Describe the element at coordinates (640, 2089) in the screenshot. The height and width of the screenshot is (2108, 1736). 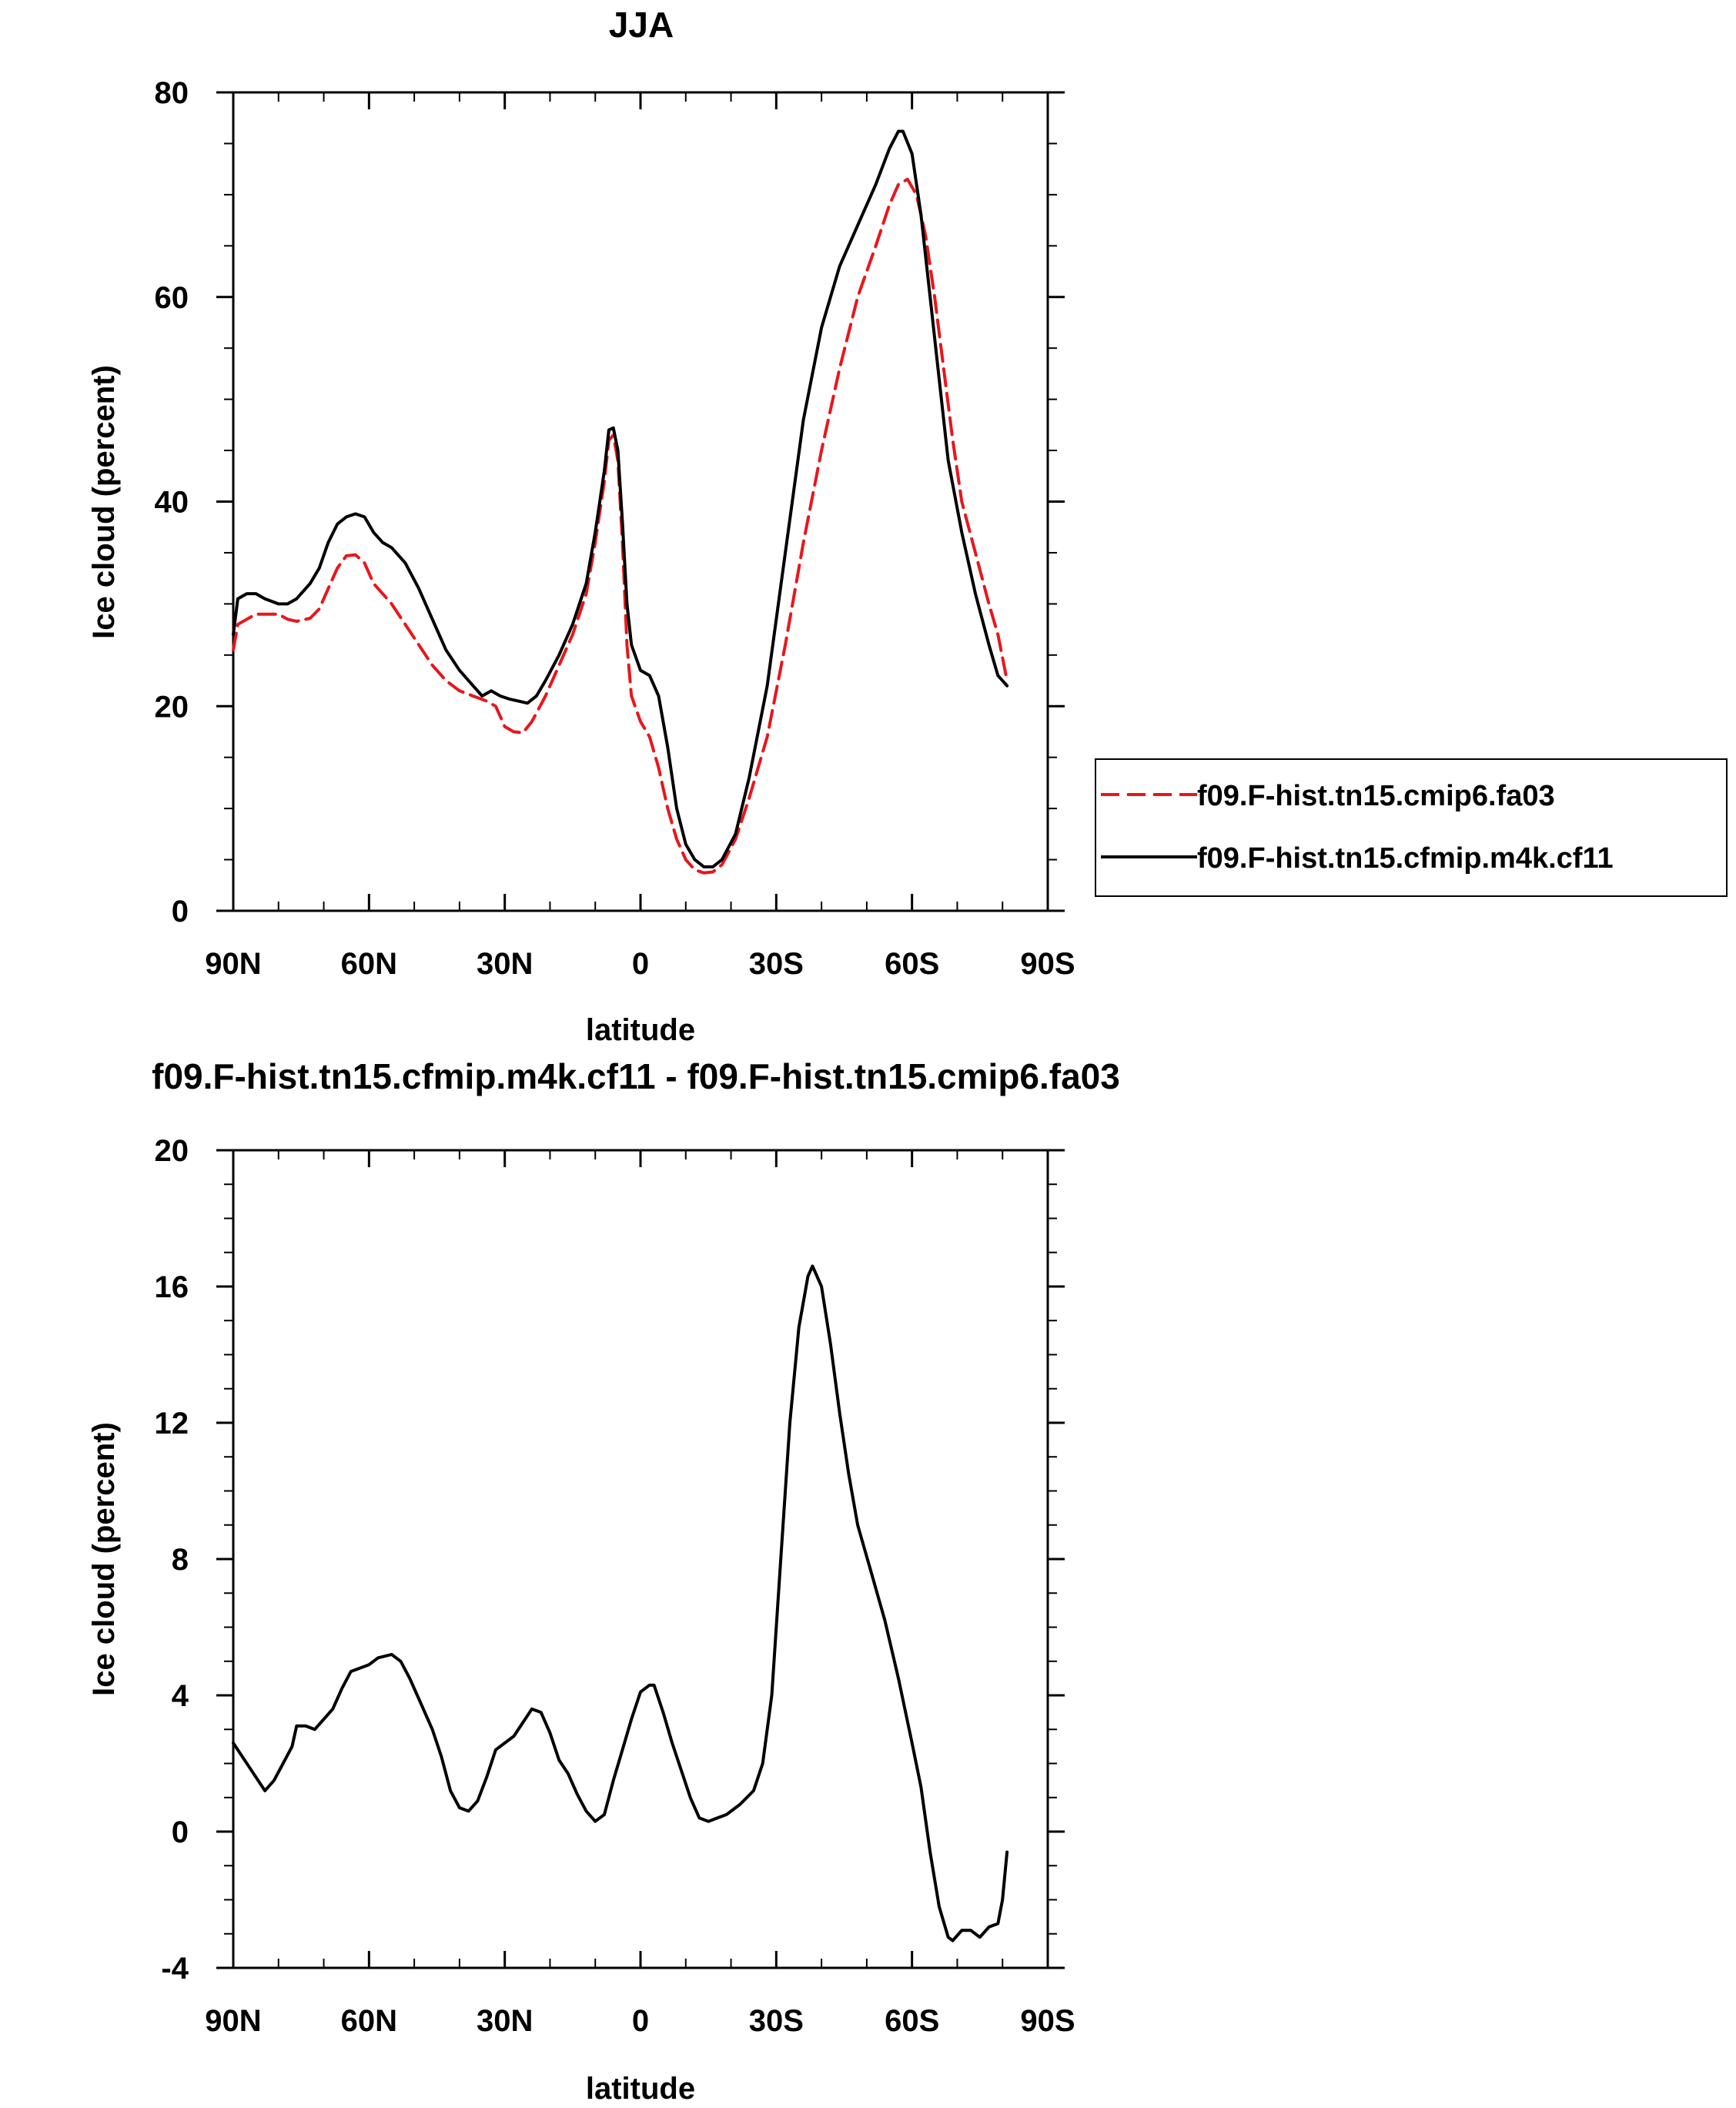
I see `bottom-x-axis-label: latitude` at that location.